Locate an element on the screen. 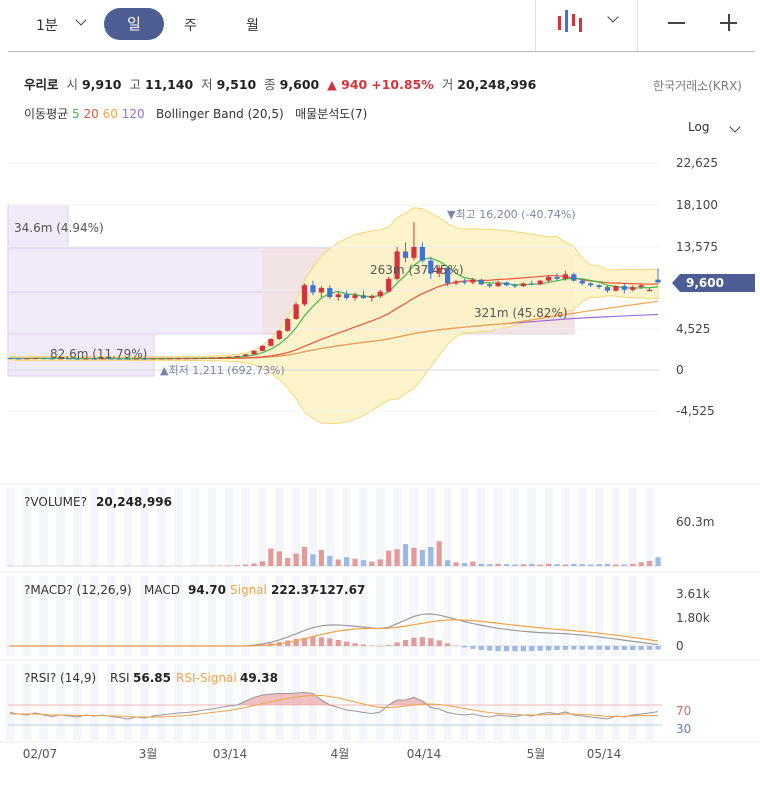  price-axis: 22,625 18,100 13,575 4,525 0 -4,525 9,600 is located at coordinates (713, 287).